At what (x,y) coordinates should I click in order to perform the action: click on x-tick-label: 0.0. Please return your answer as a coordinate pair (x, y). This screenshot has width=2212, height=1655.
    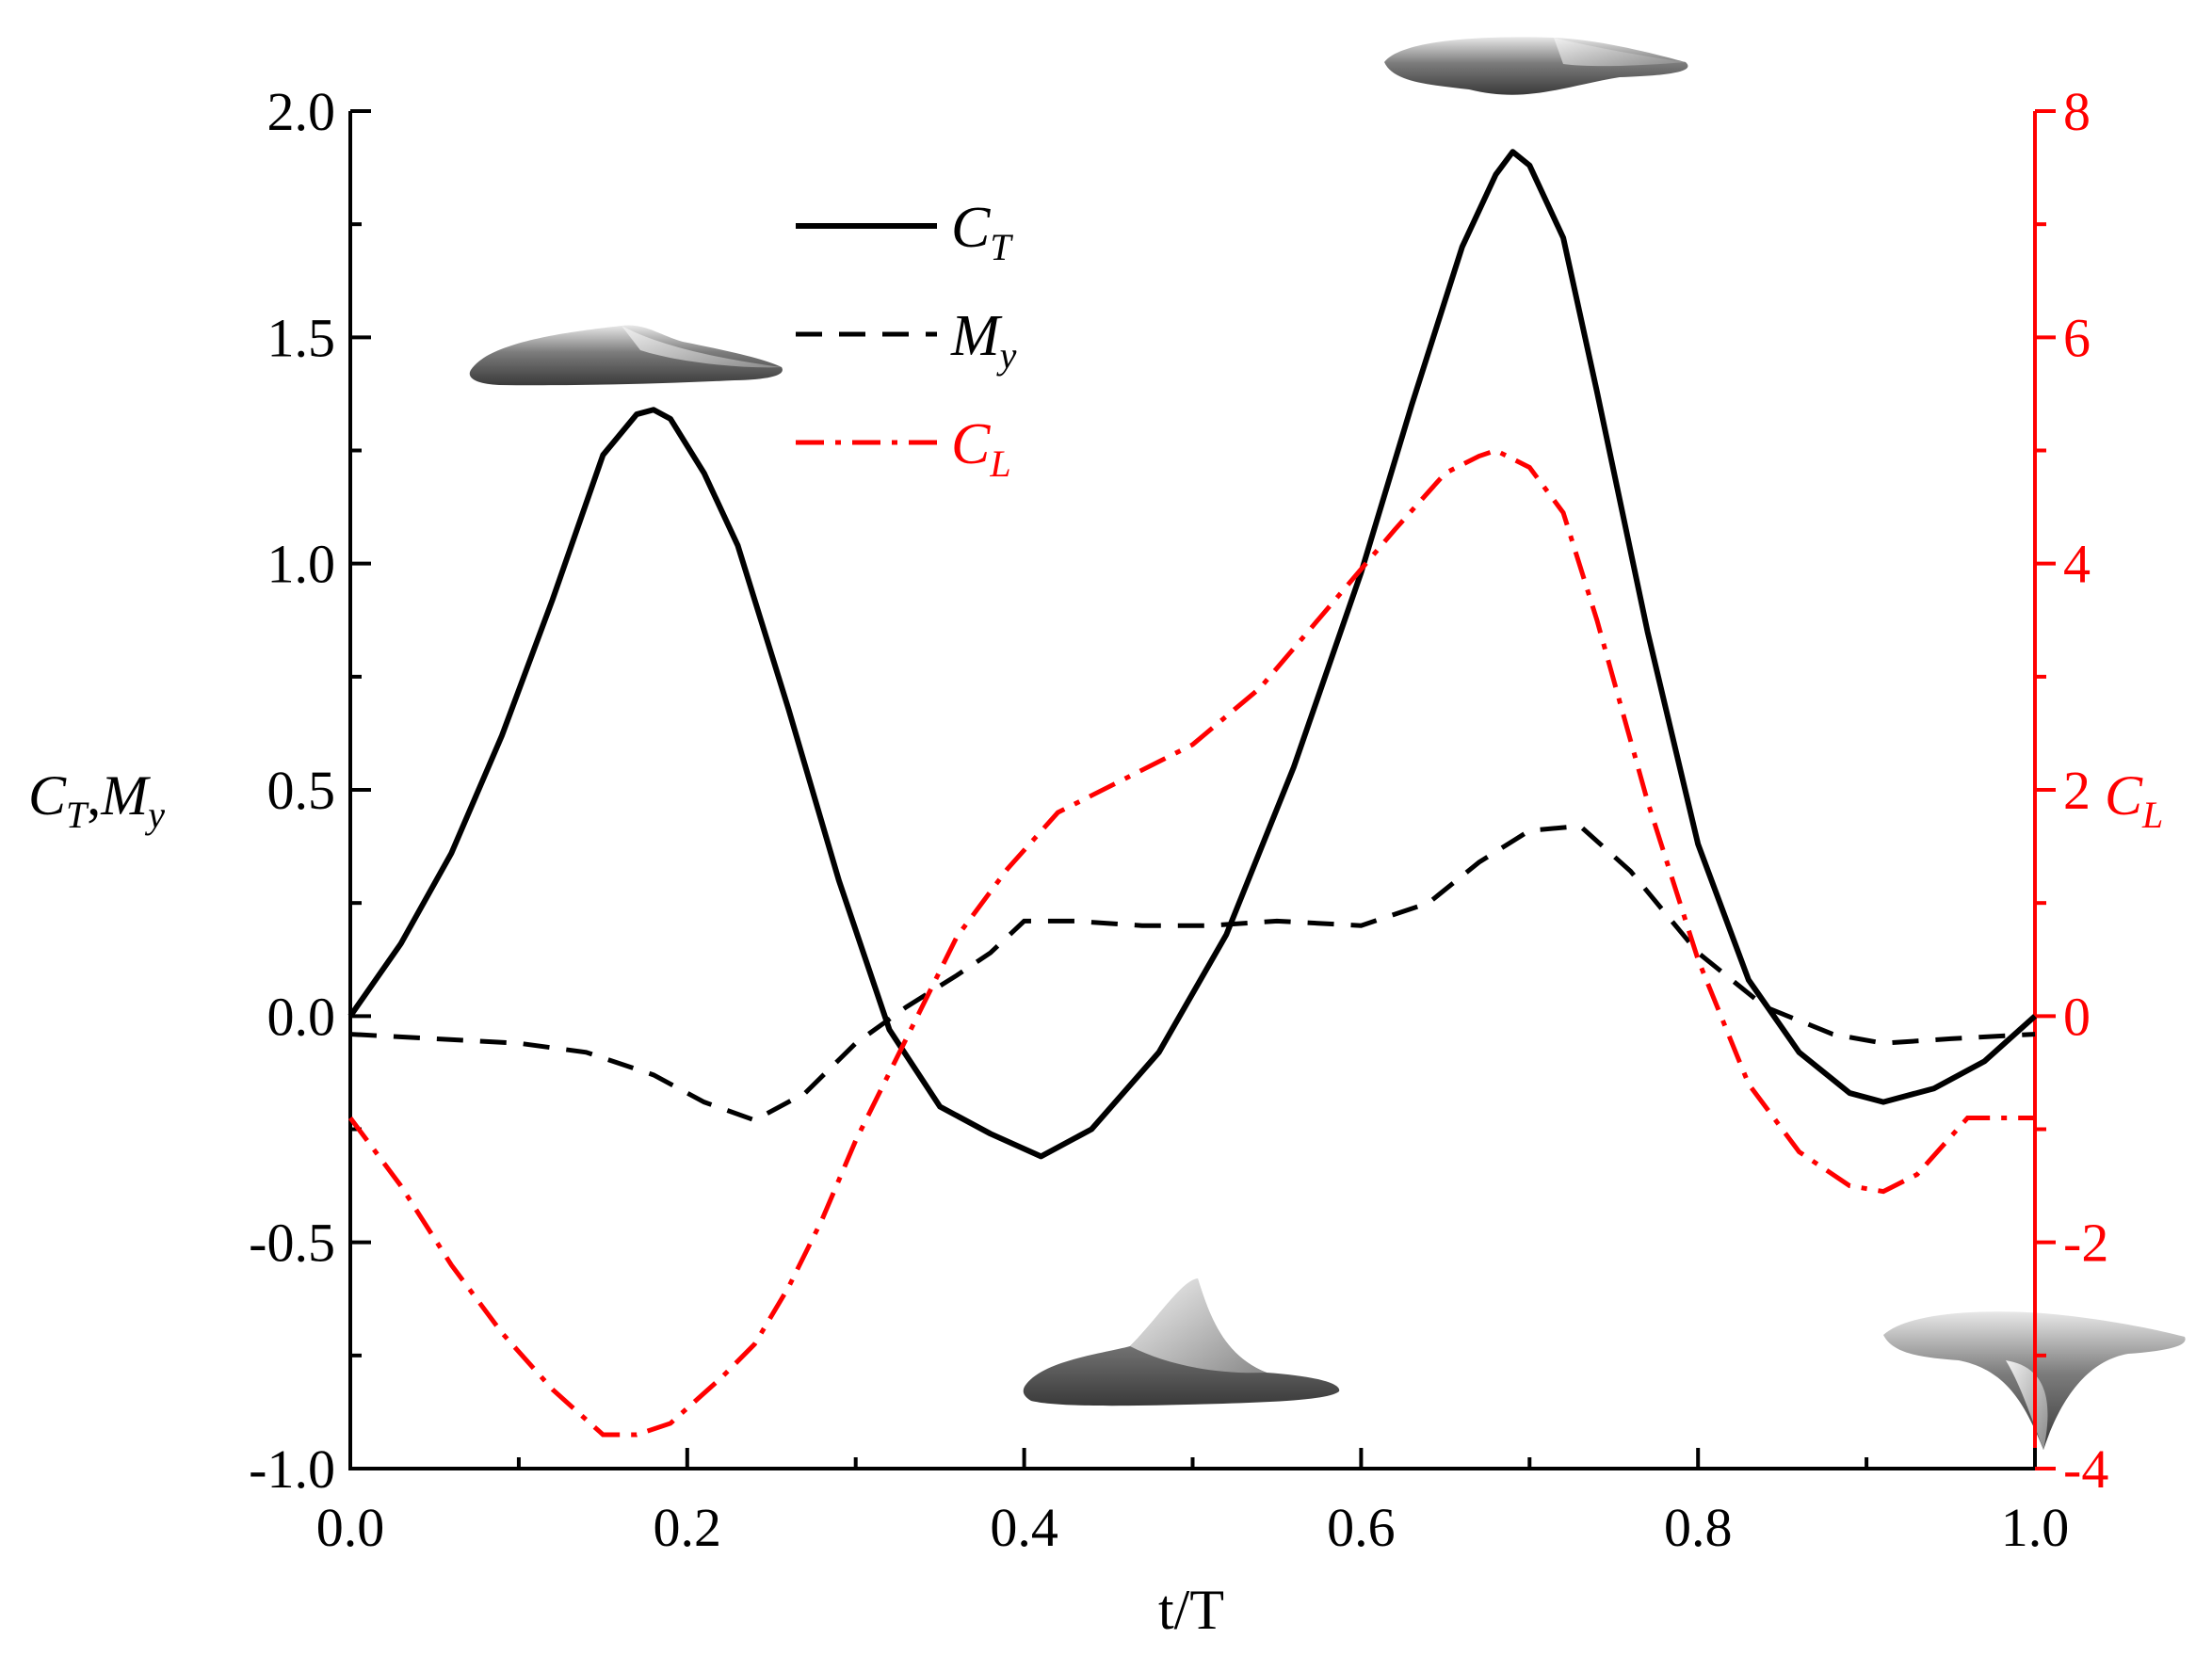
    Looking at the image, I should click on (350, 1527).